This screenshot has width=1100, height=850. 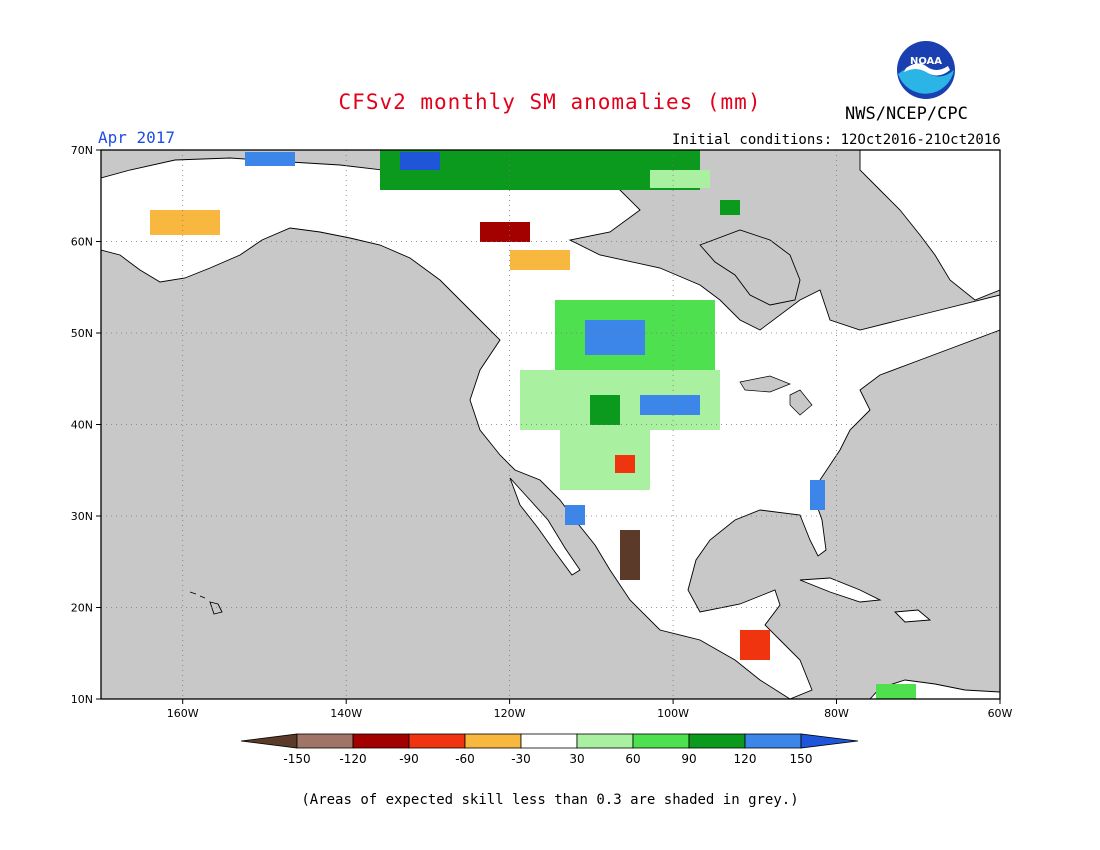 I want to click on colorbar-label: -30, so click(x=521, y=759).